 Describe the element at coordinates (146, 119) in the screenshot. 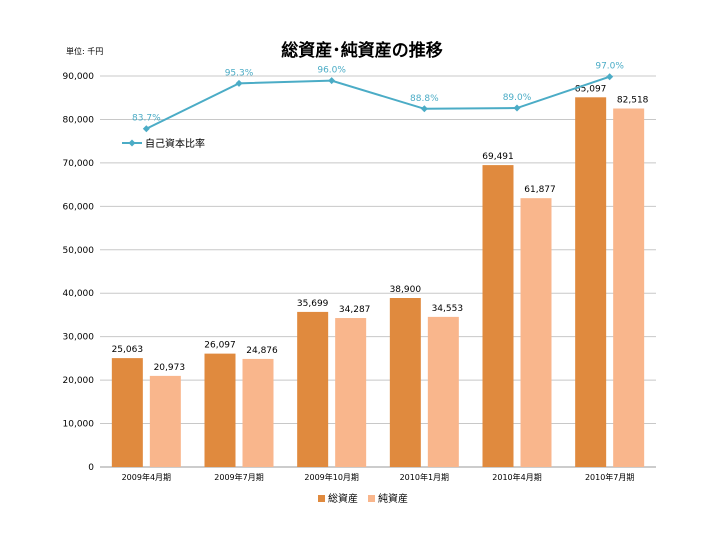

I see `ratio-label: 83.7%` at that location.